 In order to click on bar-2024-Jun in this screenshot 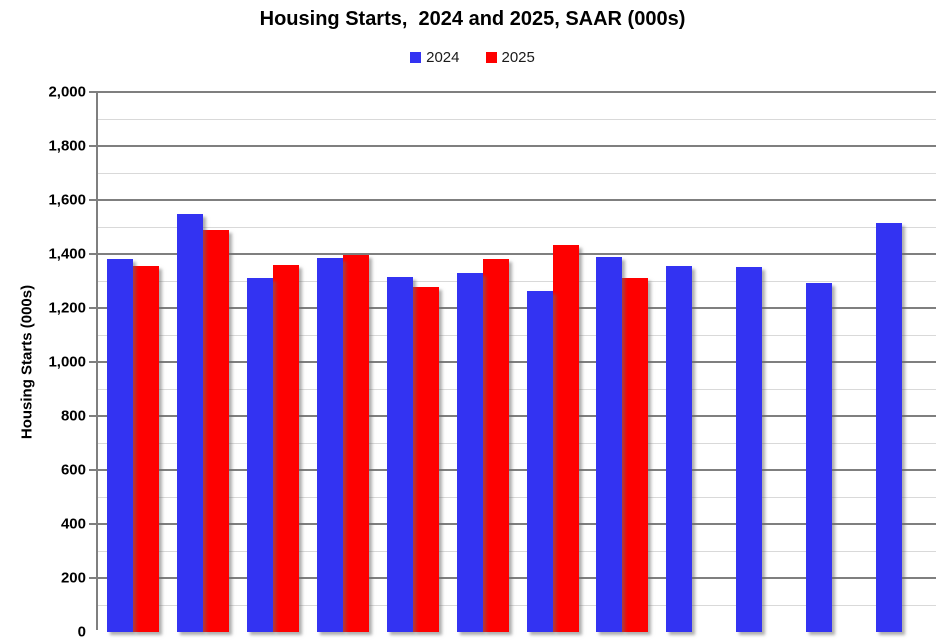, I will do `click(469, 452)`.